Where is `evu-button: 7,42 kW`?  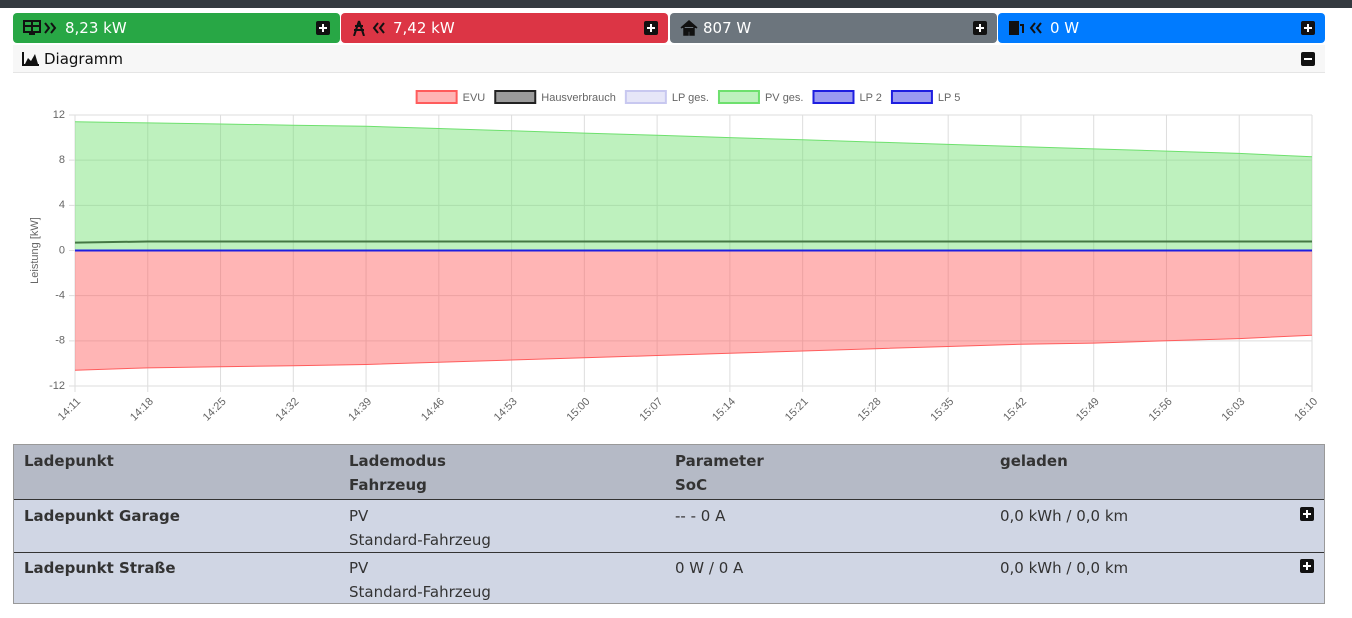
evu-button: 7,42 kW is located at coordinates (504, 28).